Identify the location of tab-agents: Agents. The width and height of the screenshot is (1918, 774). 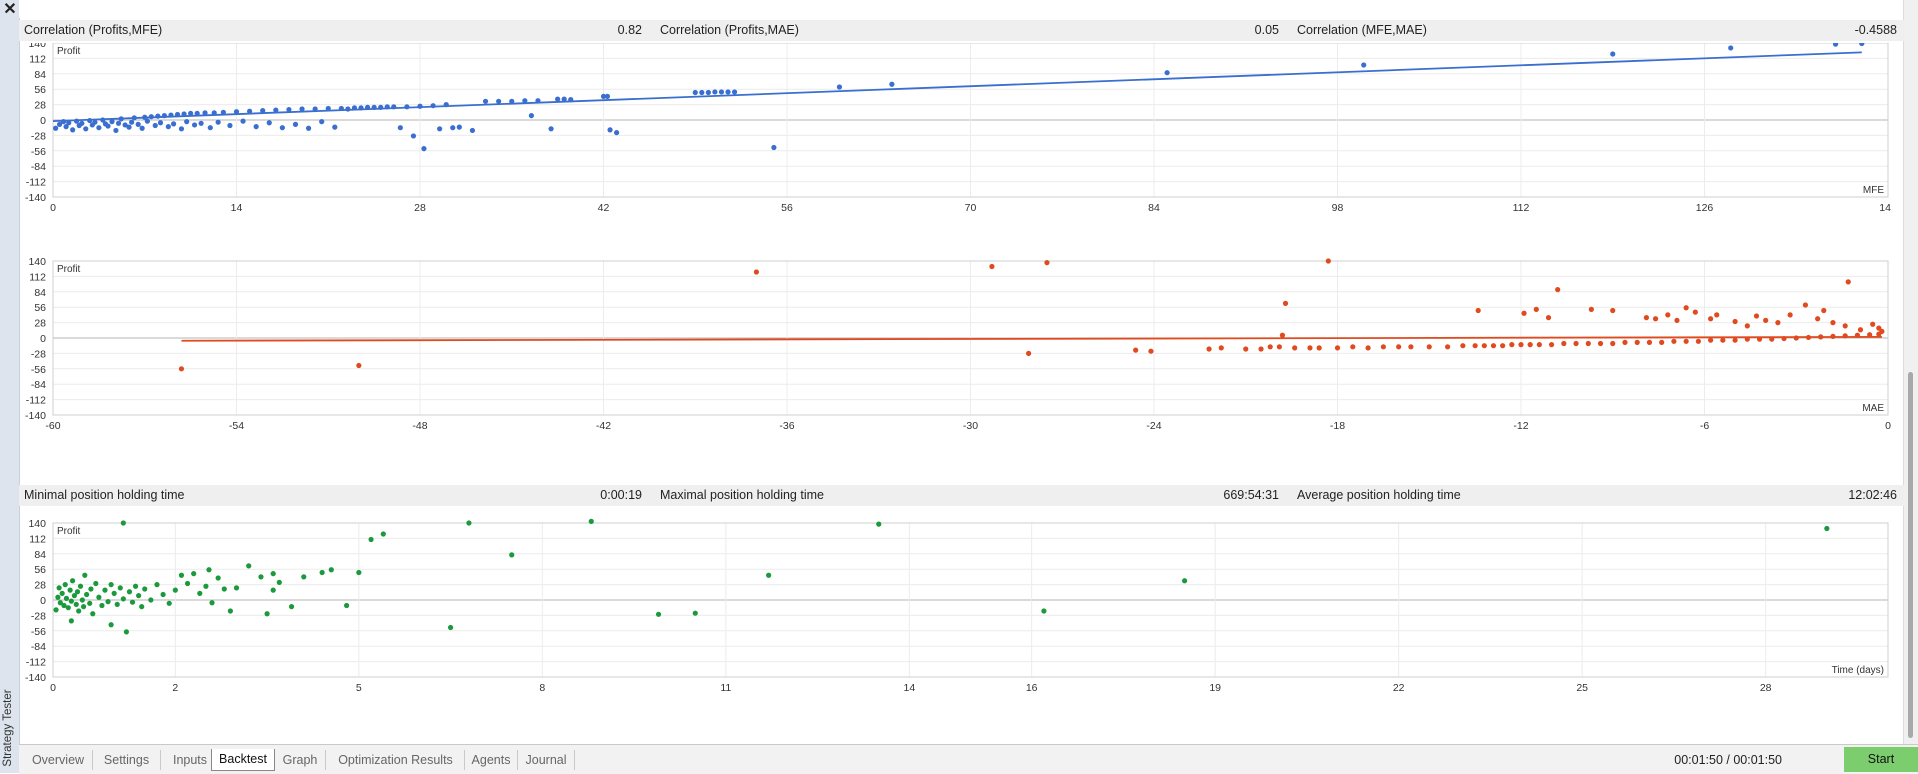
(491, 760).